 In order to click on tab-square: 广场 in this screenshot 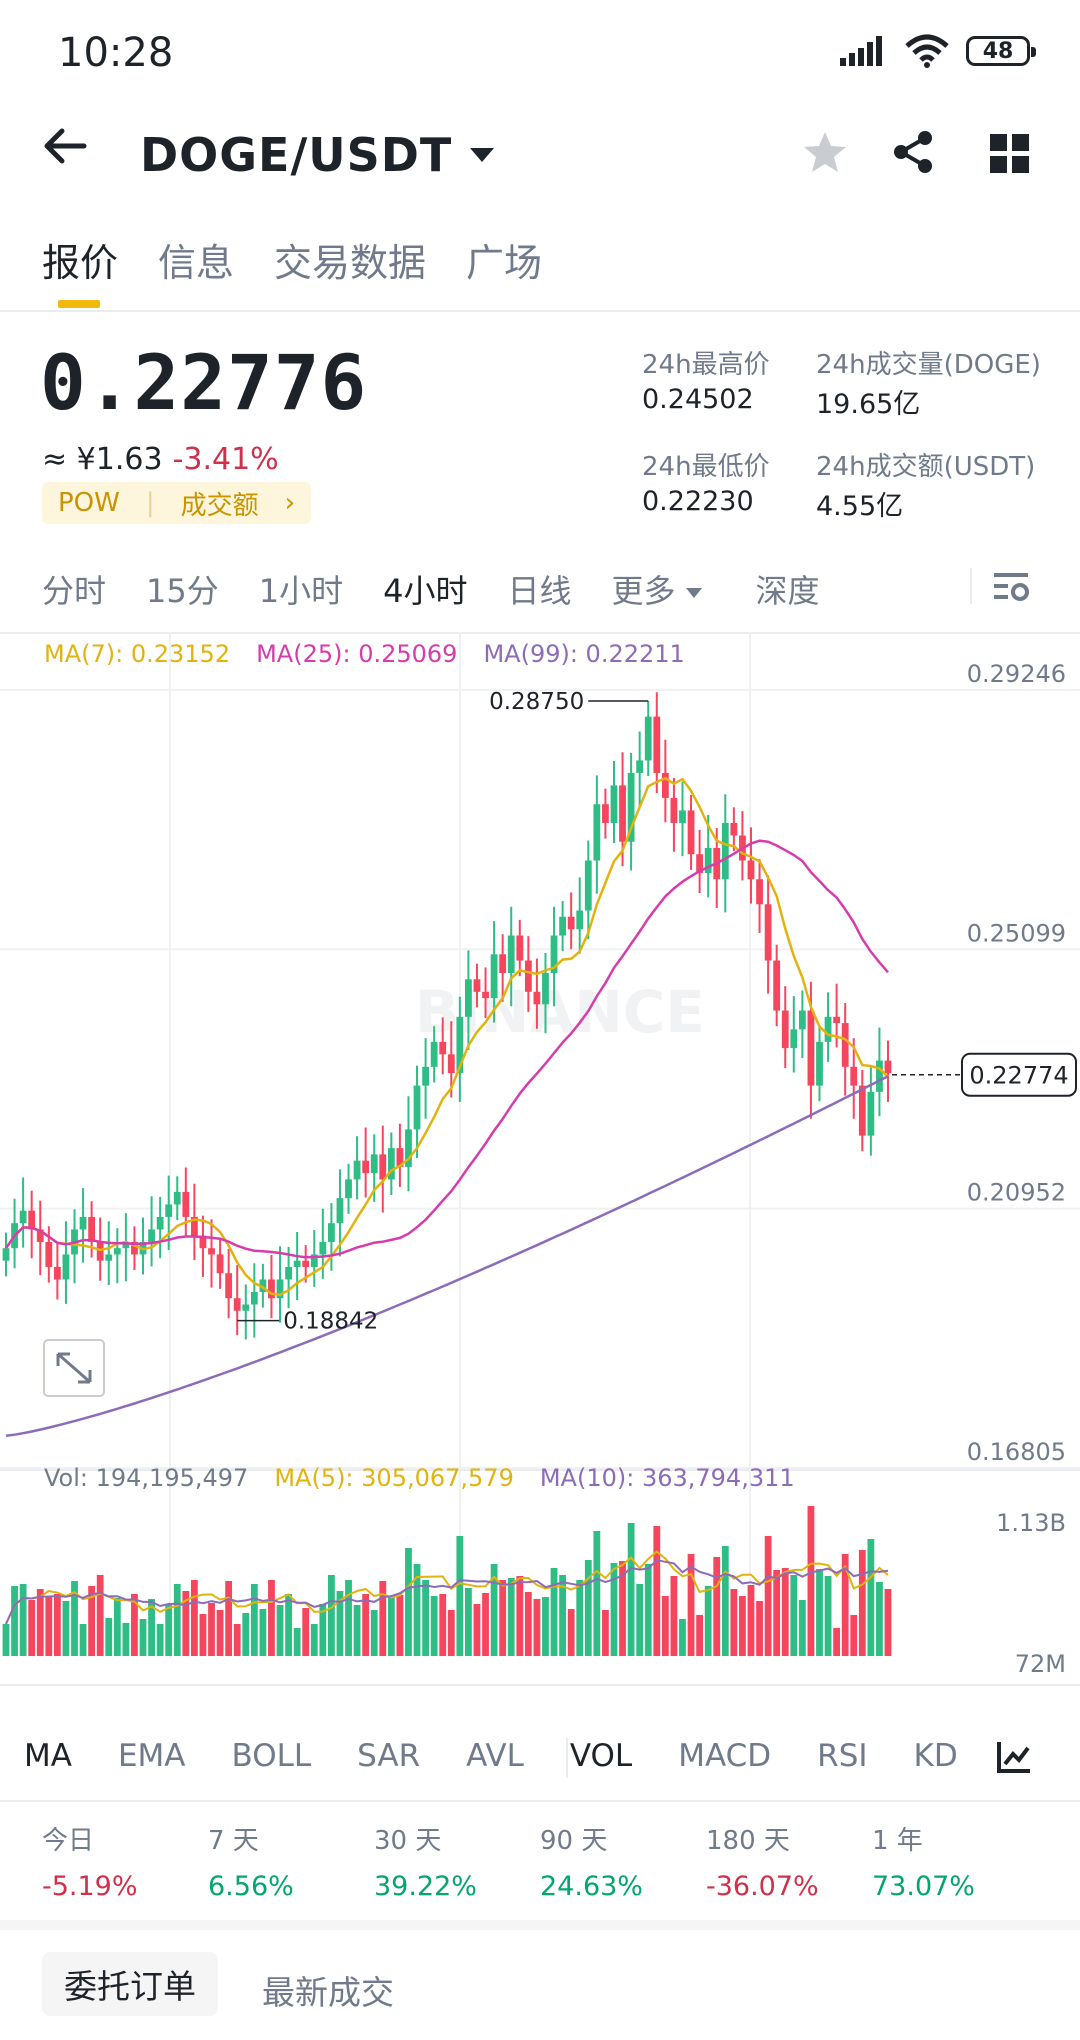, I will do `click(504, 263)`.